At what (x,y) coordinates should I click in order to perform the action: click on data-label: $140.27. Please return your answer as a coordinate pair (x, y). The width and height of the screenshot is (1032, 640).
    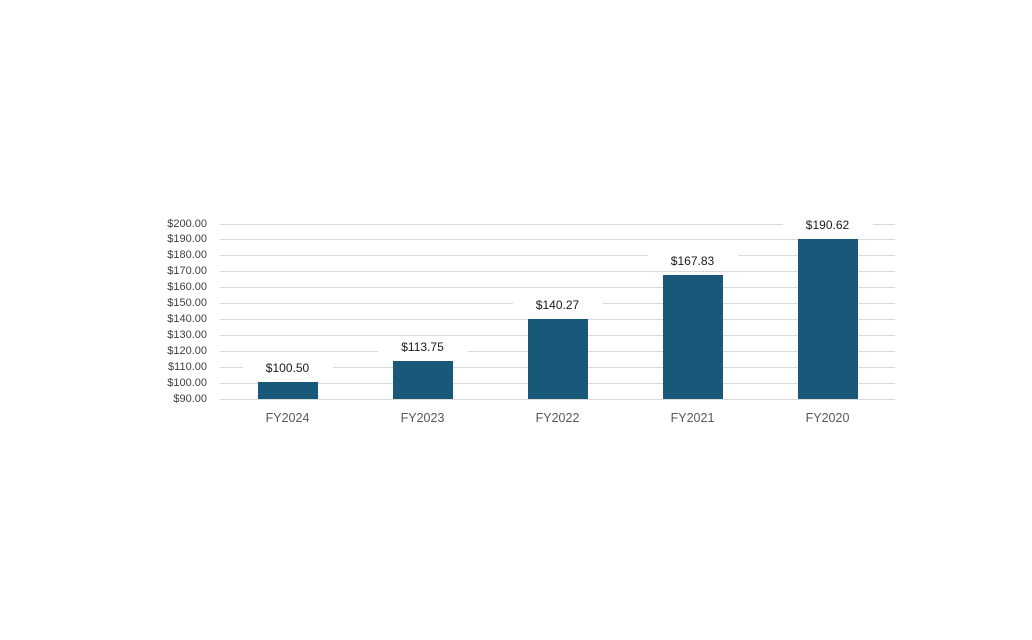
    Looking at the image, I should click on (557, 306).